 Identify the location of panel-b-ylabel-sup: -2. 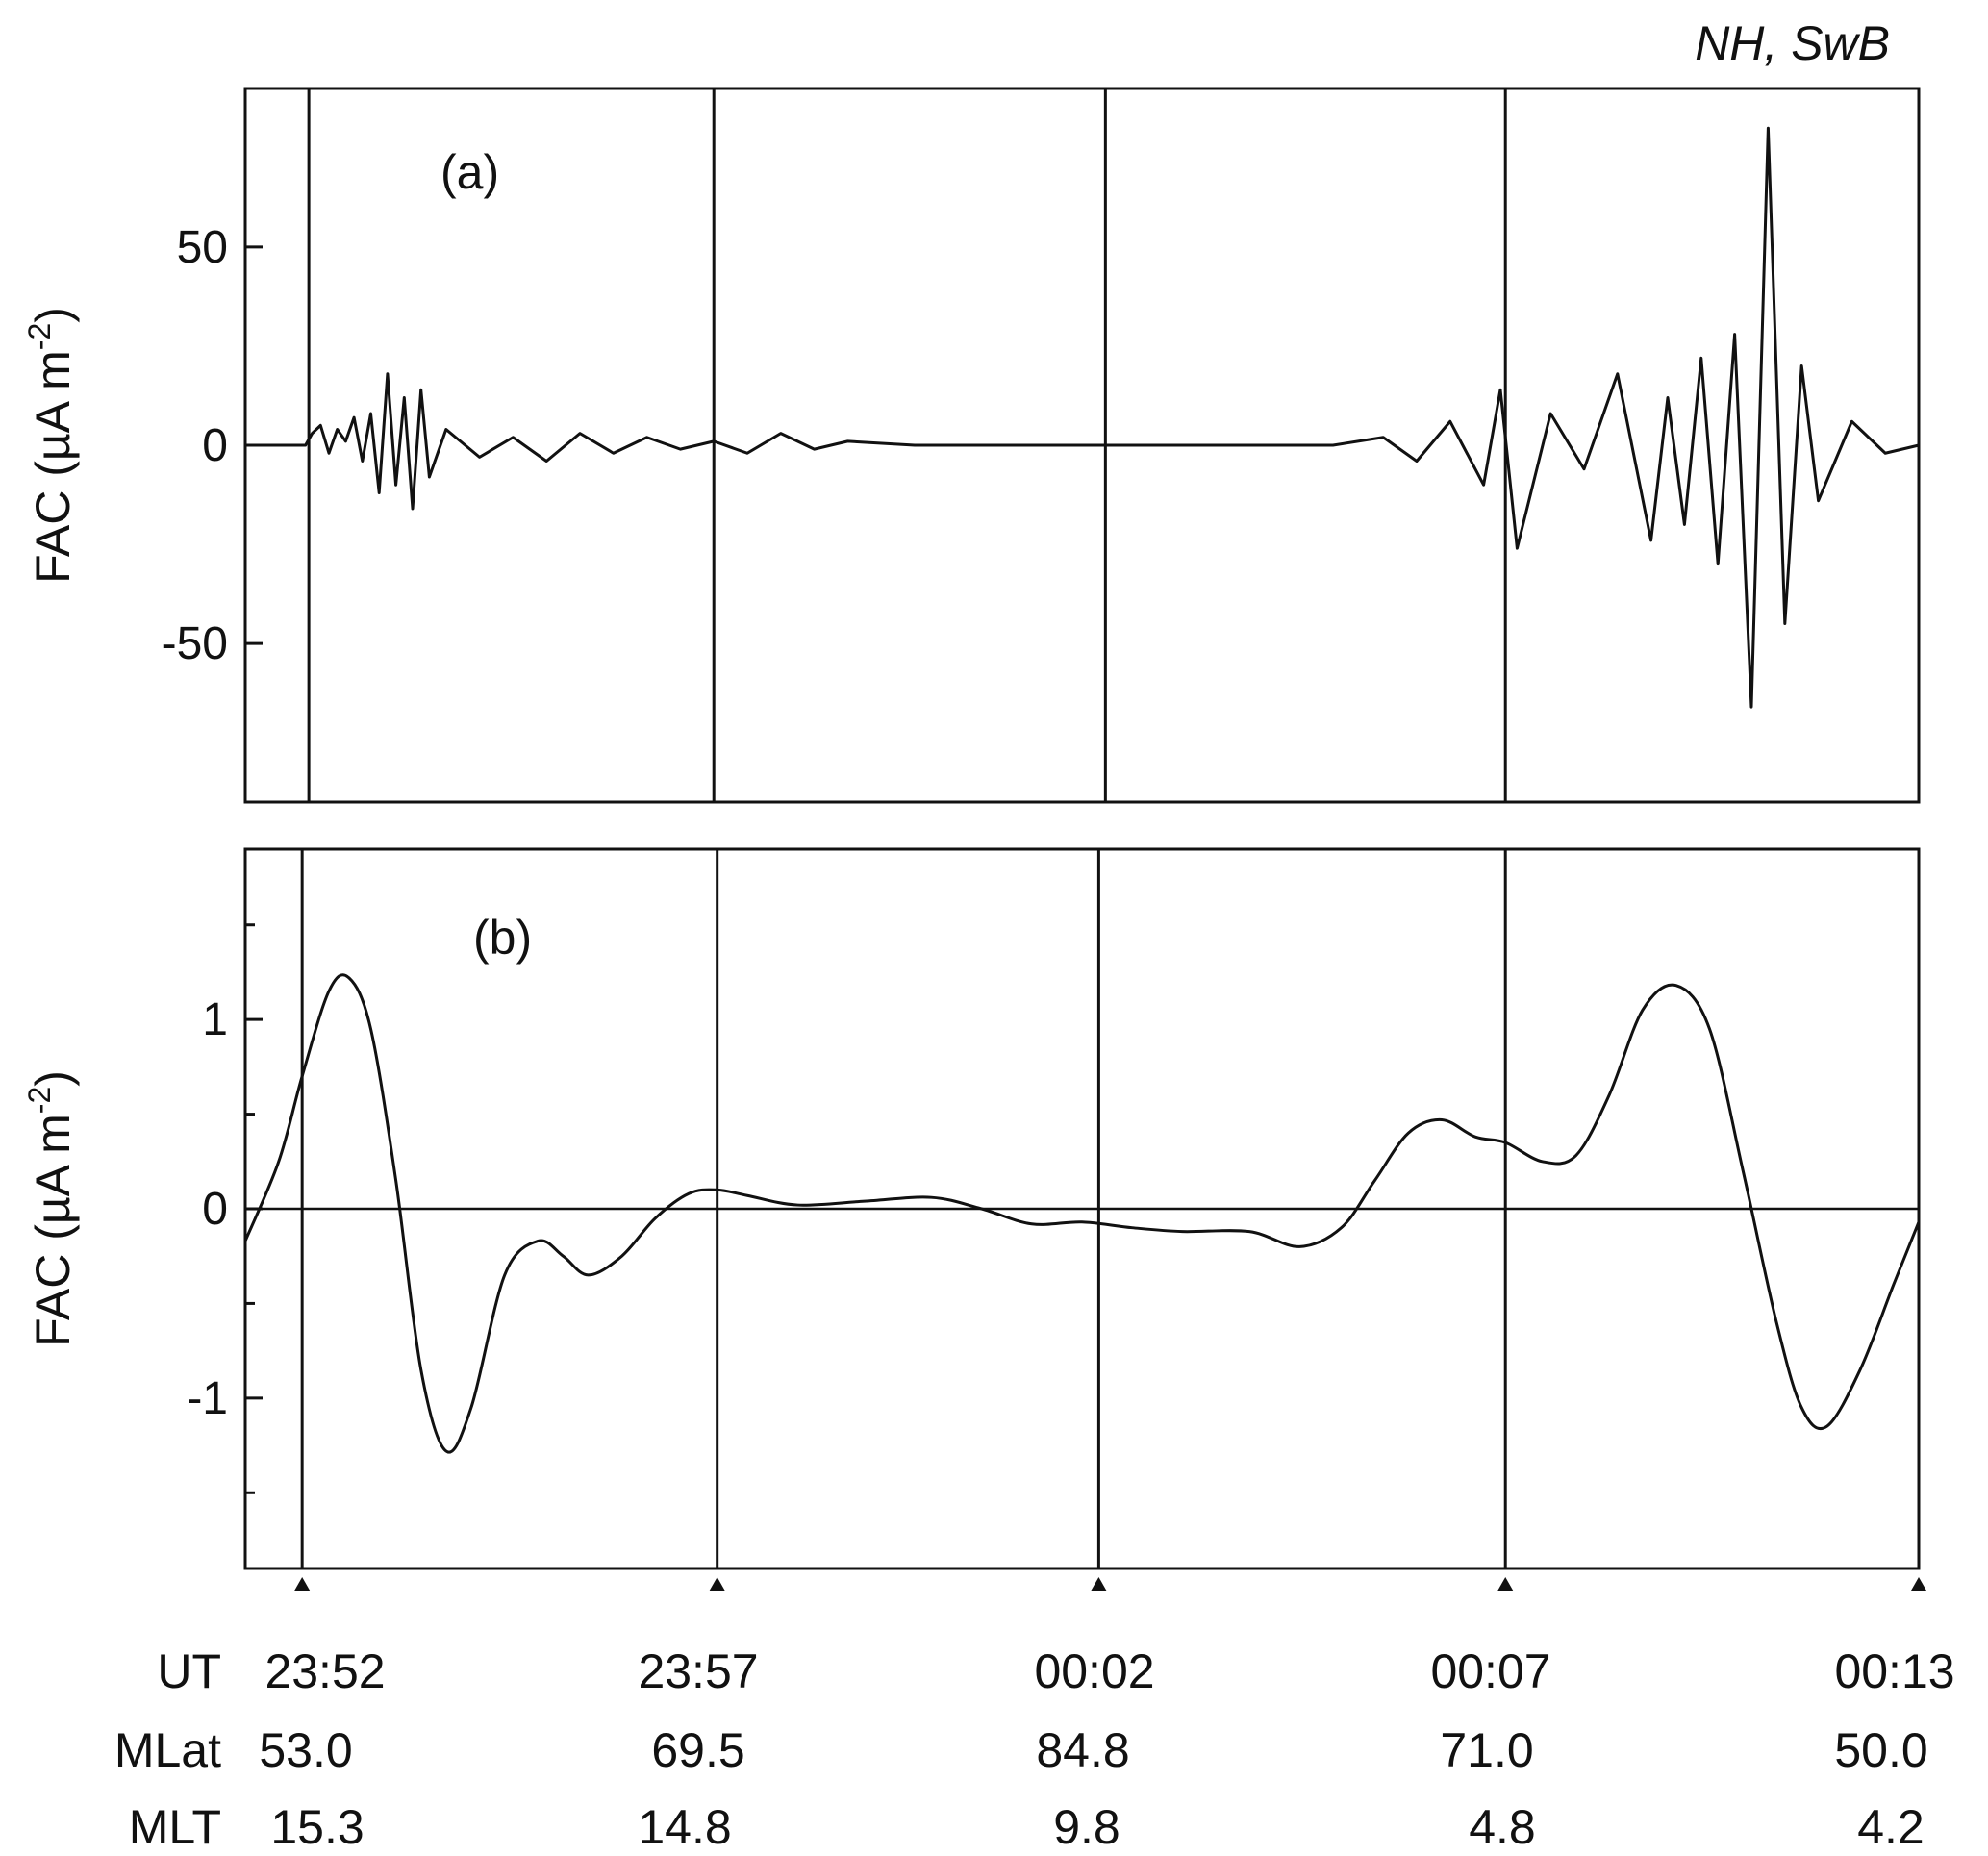
(39, 1100).